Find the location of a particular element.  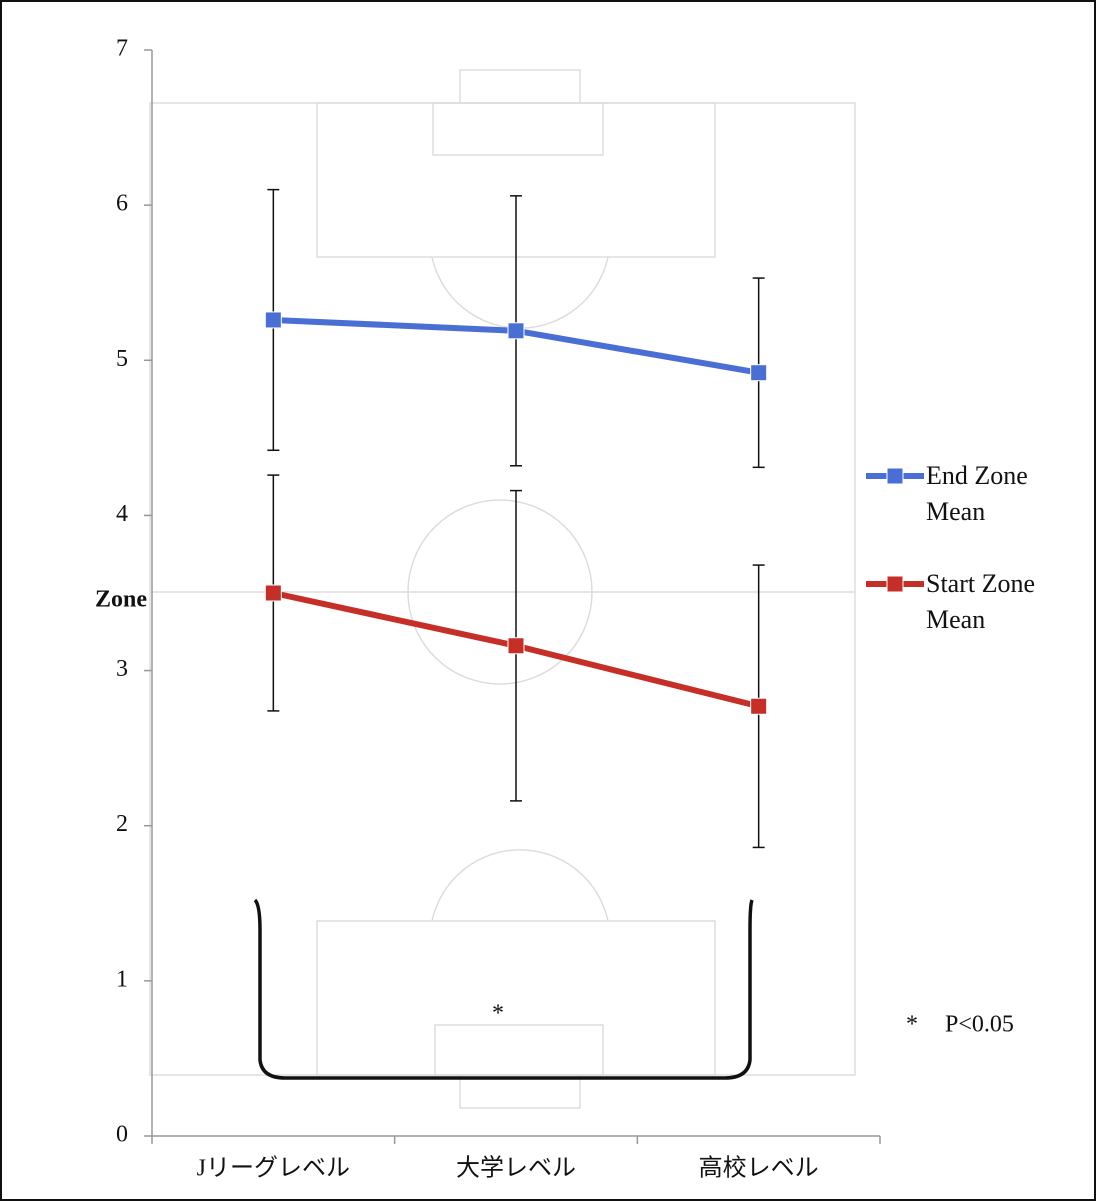

y-tick-label: 3 is located at coordinates (122, 669).